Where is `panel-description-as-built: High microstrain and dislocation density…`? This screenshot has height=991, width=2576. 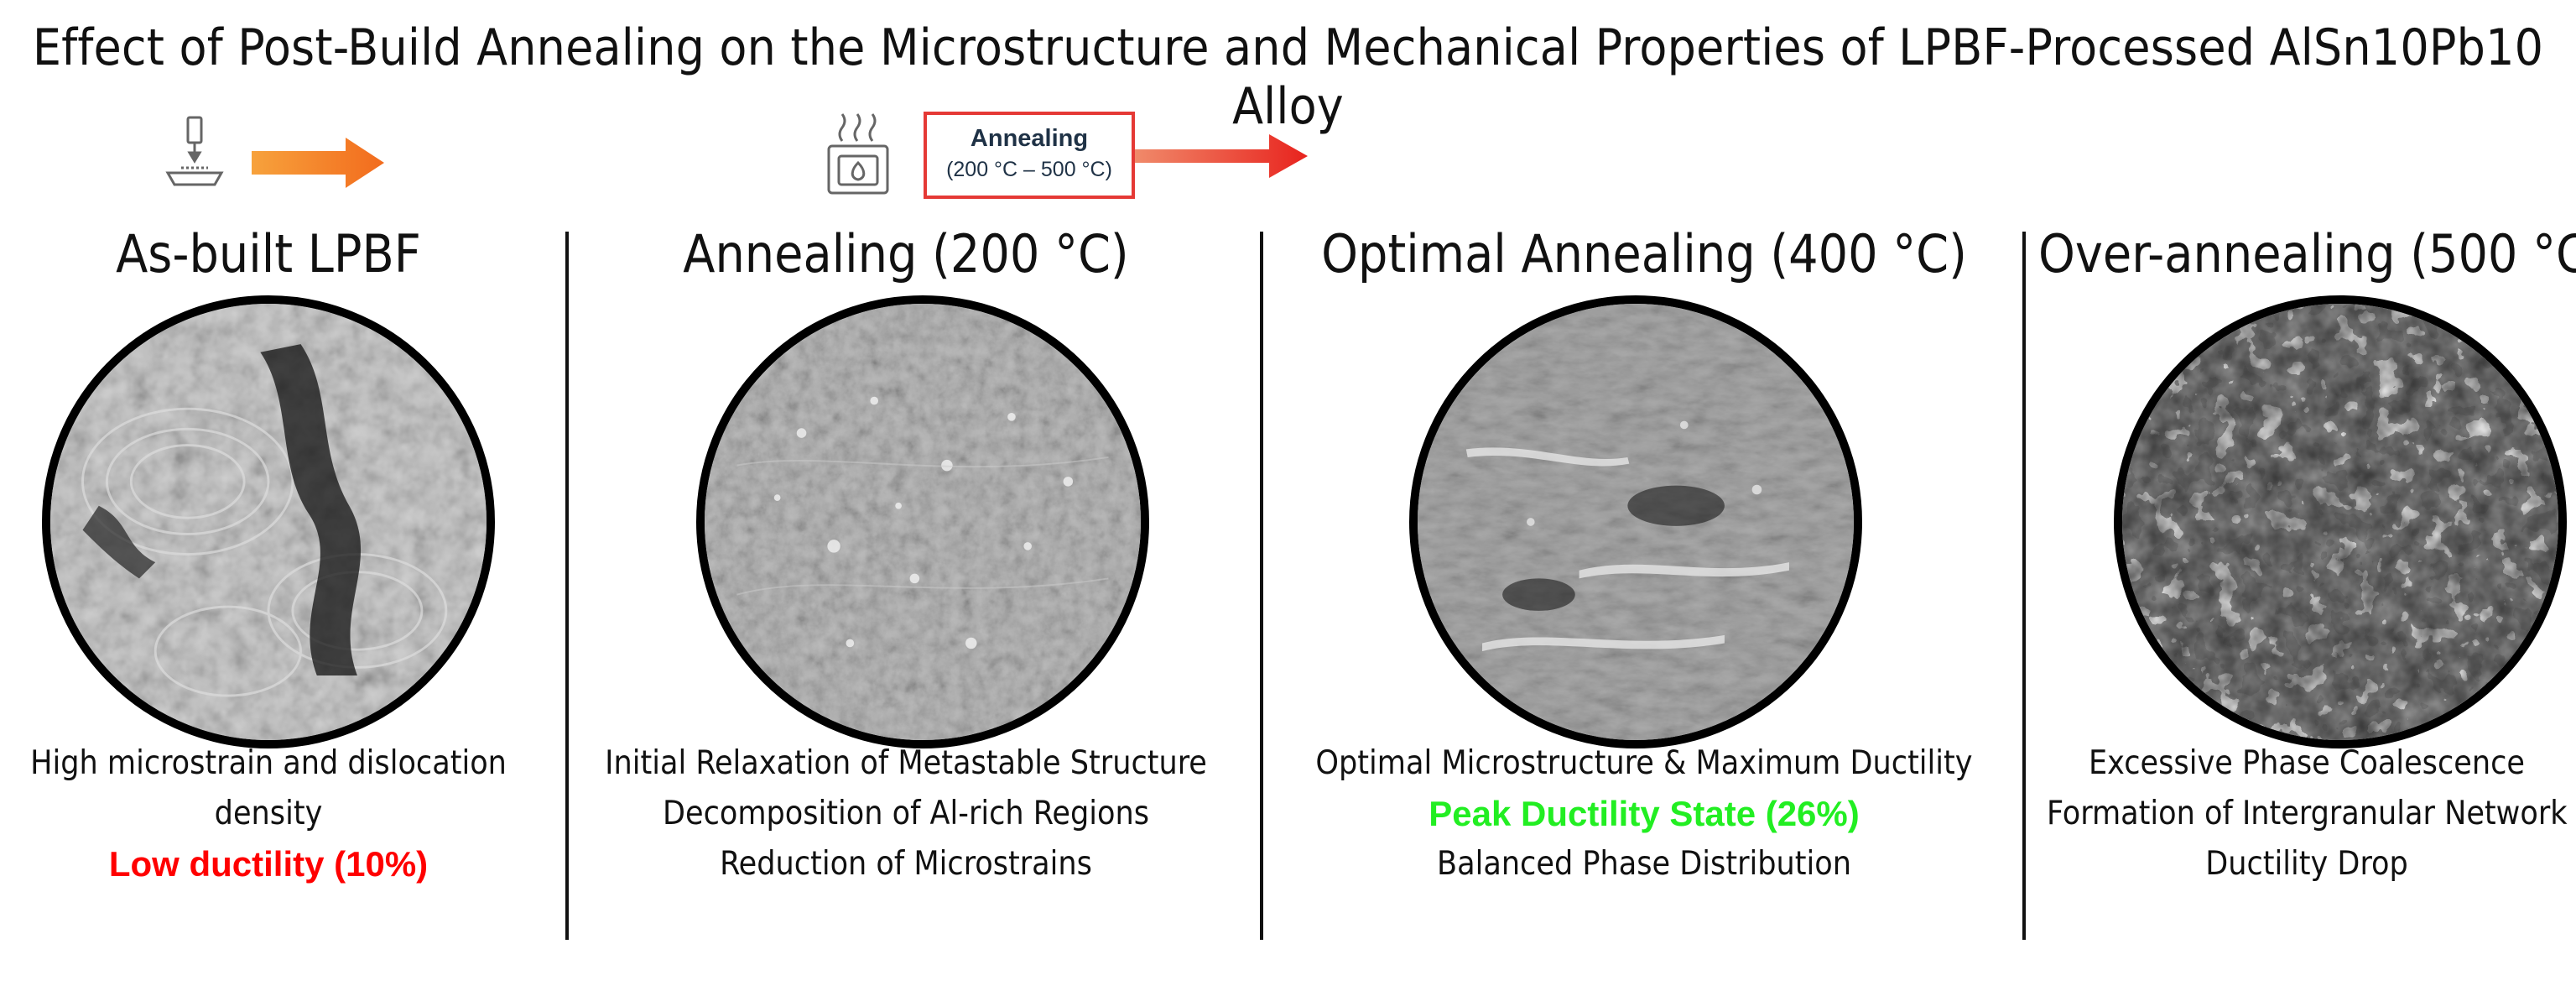
panel-description-as-built: High microstrain and dislocation density… is located at coordinates (268, 813).